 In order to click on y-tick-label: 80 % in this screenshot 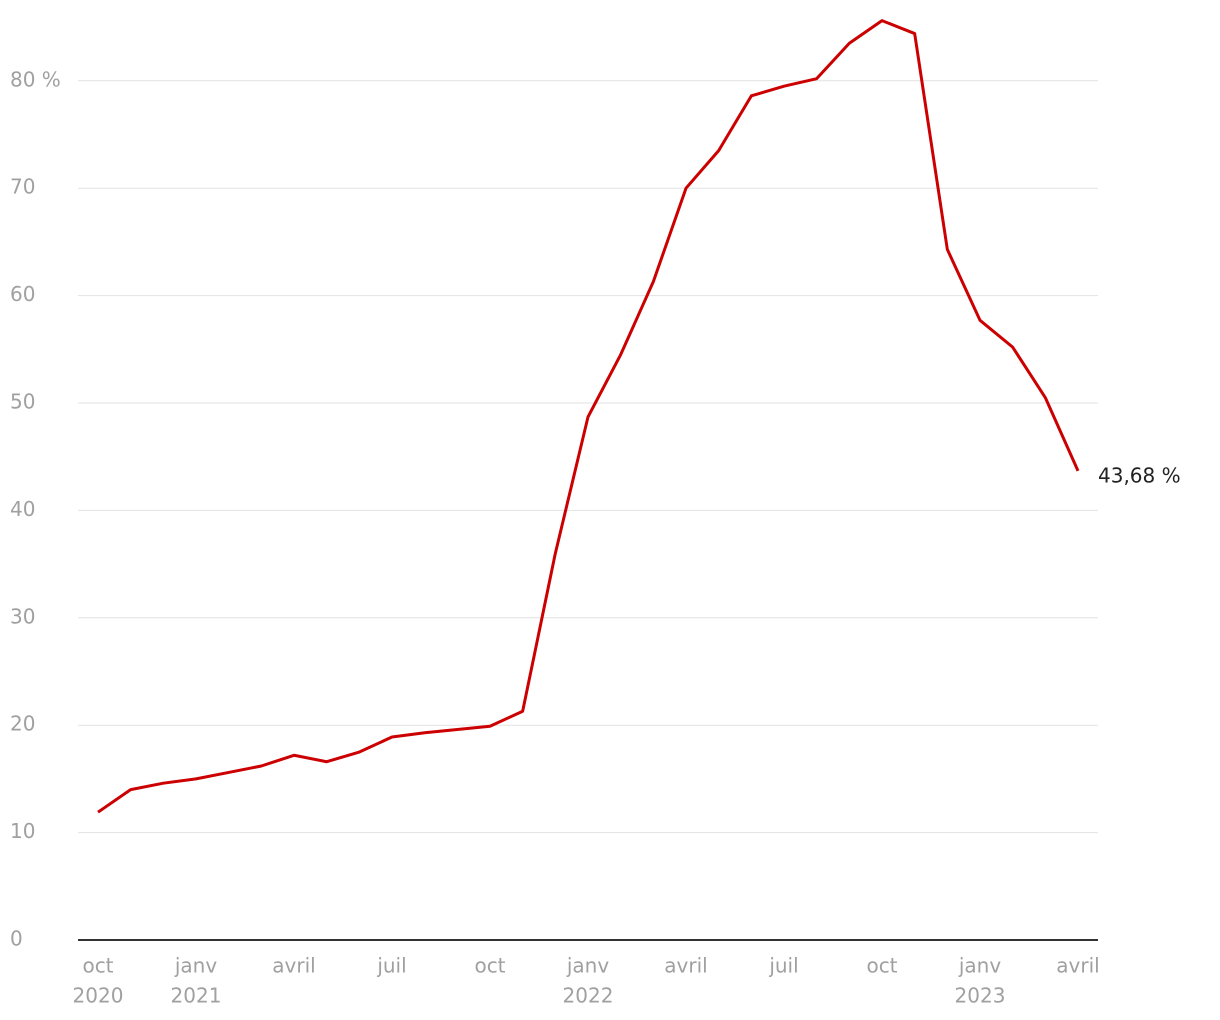, I will do `click(35, 79)`.